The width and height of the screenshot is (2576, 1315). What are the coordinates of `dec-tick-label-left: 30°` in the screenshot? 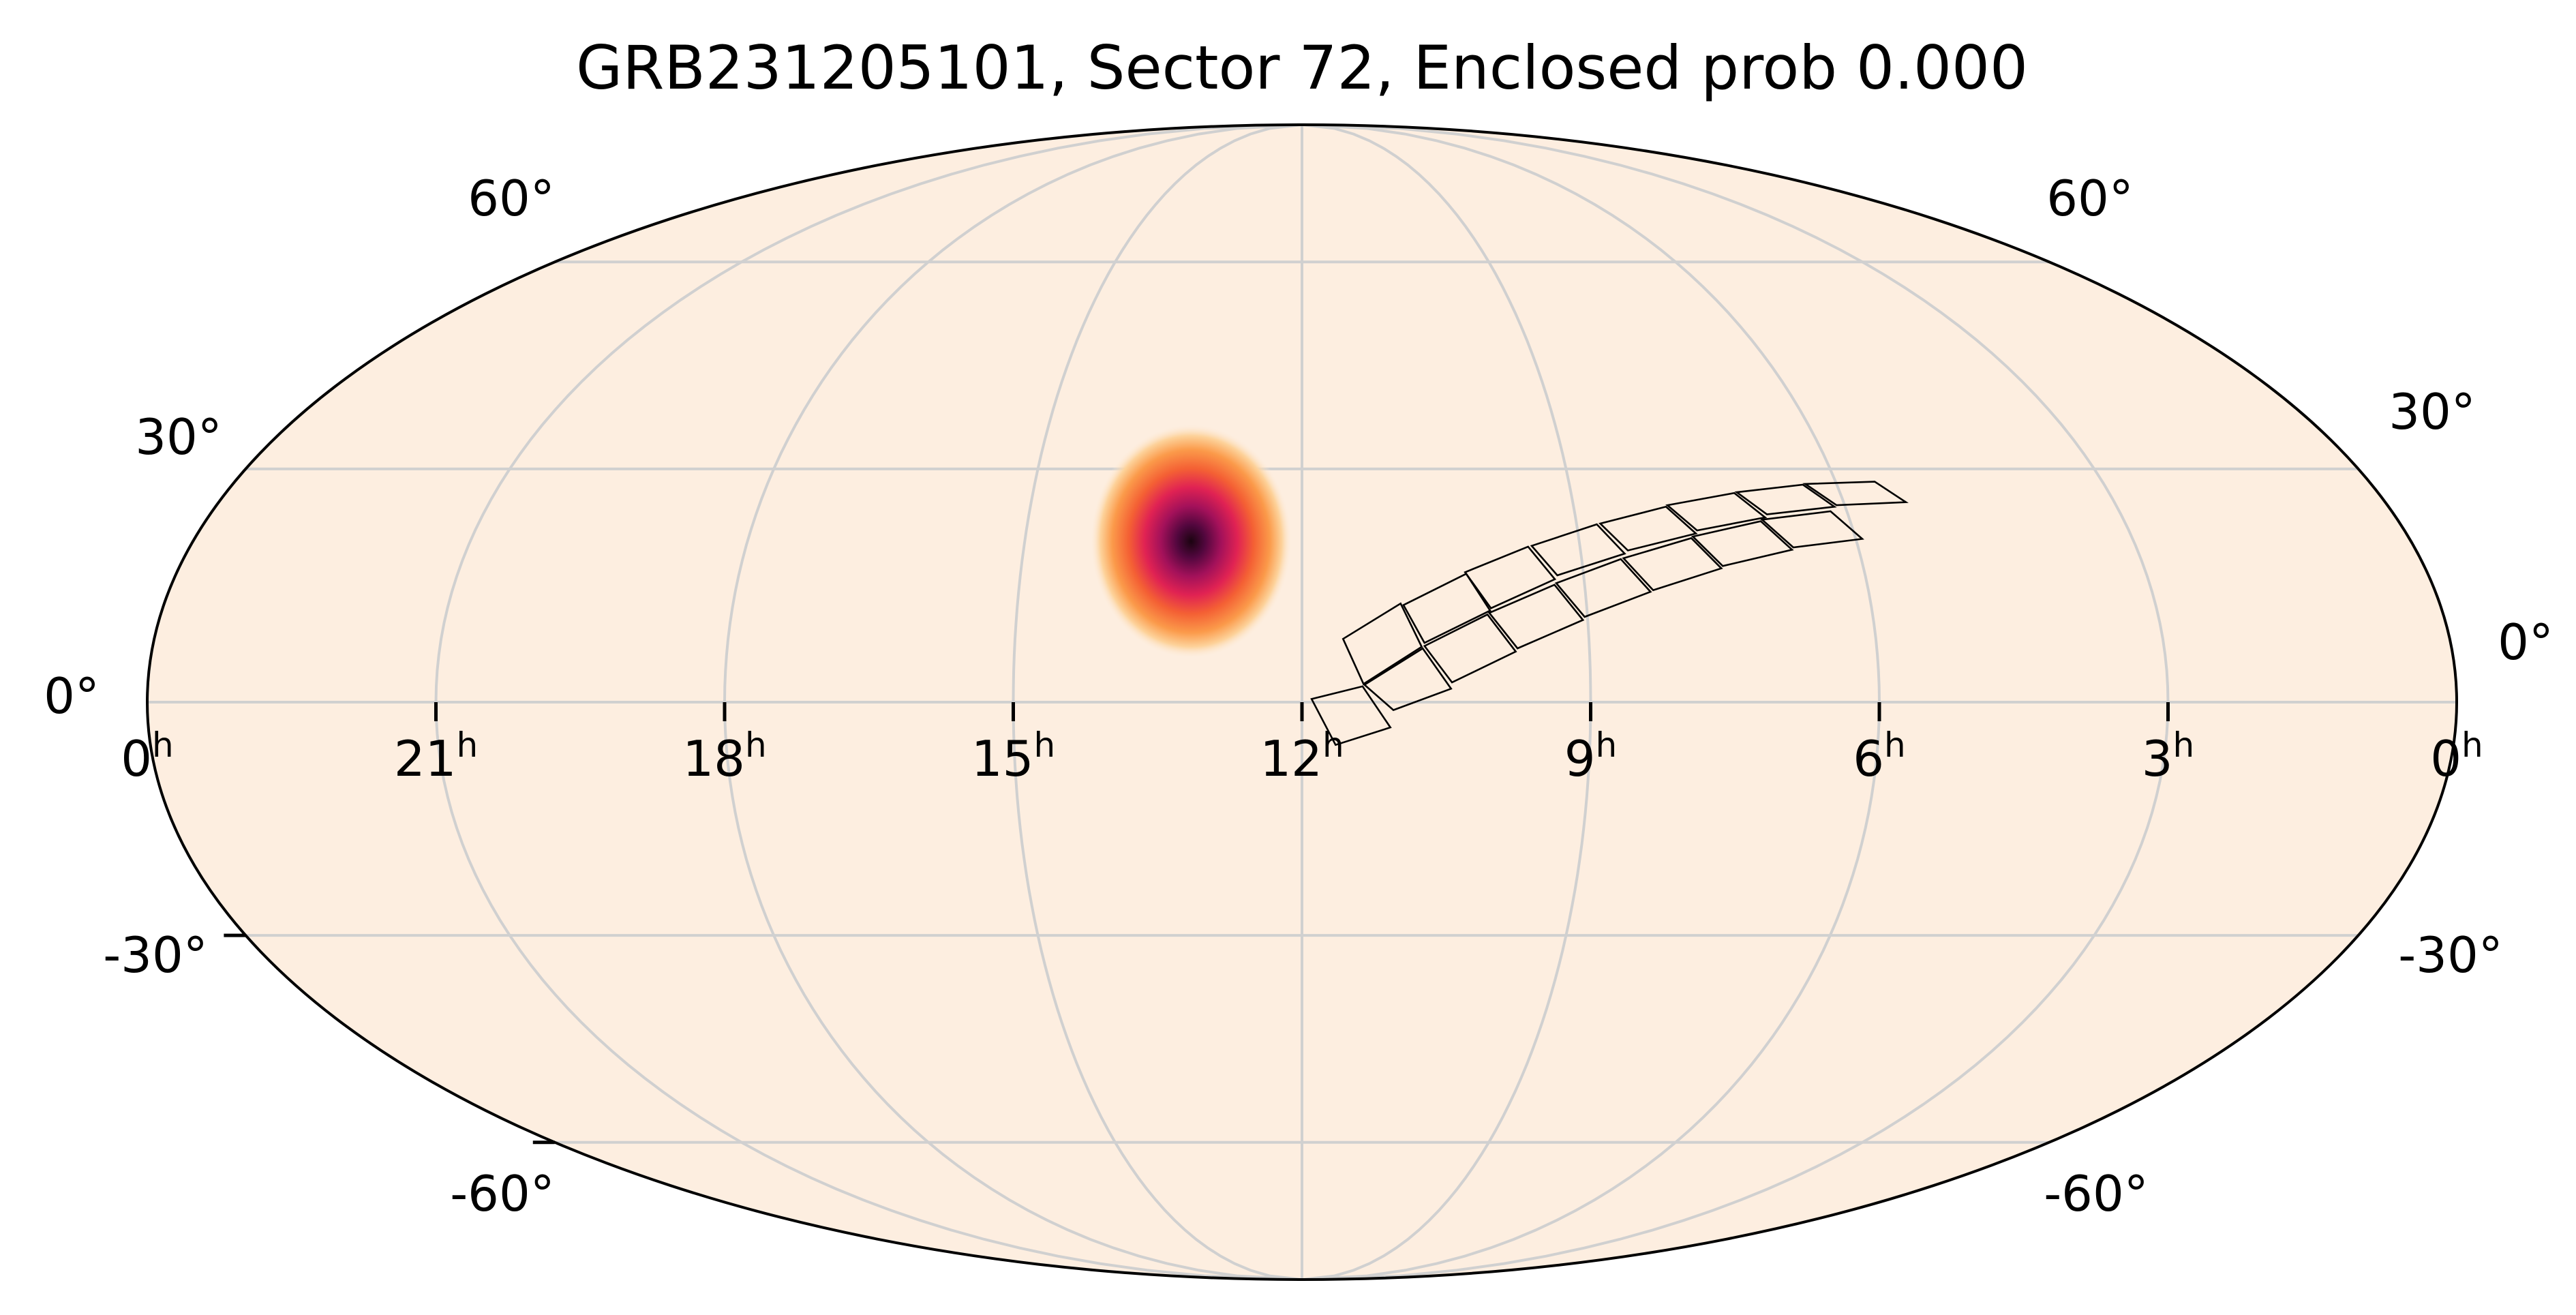 It's located at (178, 437).